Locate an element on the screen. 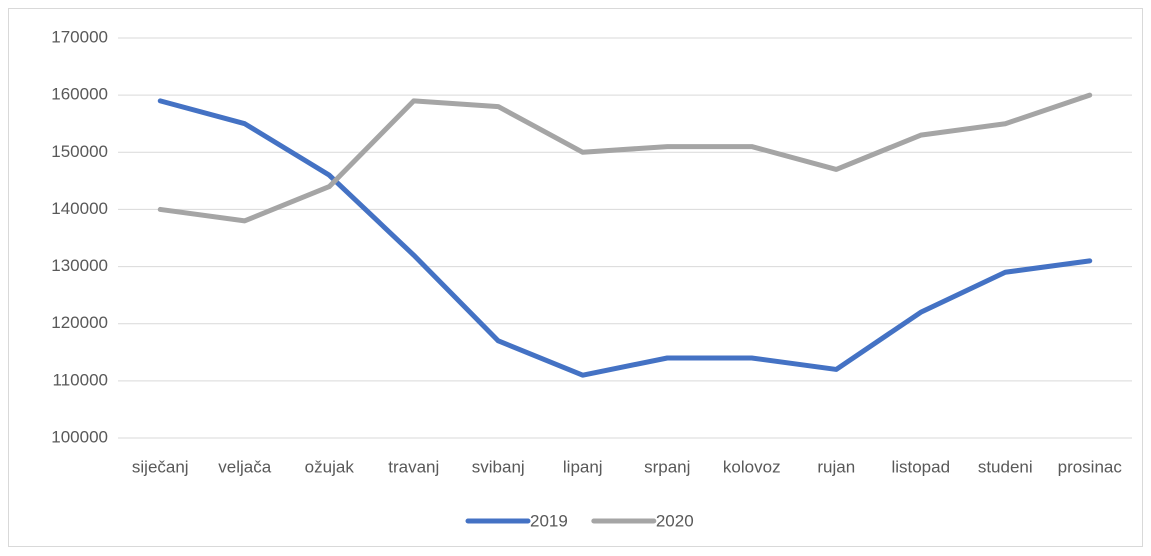 The image size is (1151, 556). y-tick-label: 160000 is located at coordinates (79, 94).